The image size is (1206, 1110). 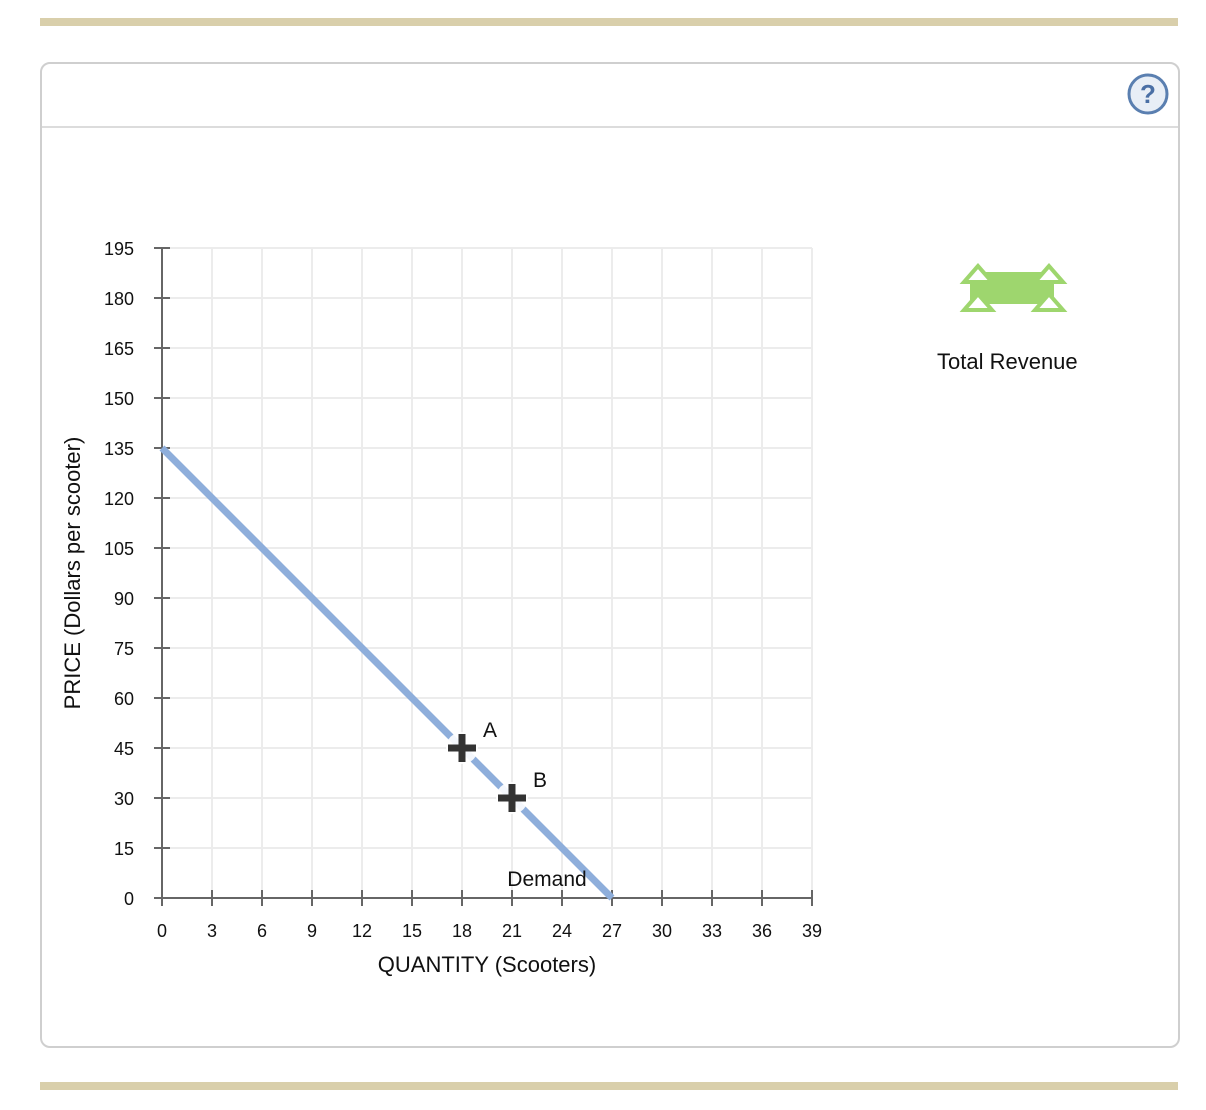 I want to click on x-tick-label: 18, so click(x=462, y=931).